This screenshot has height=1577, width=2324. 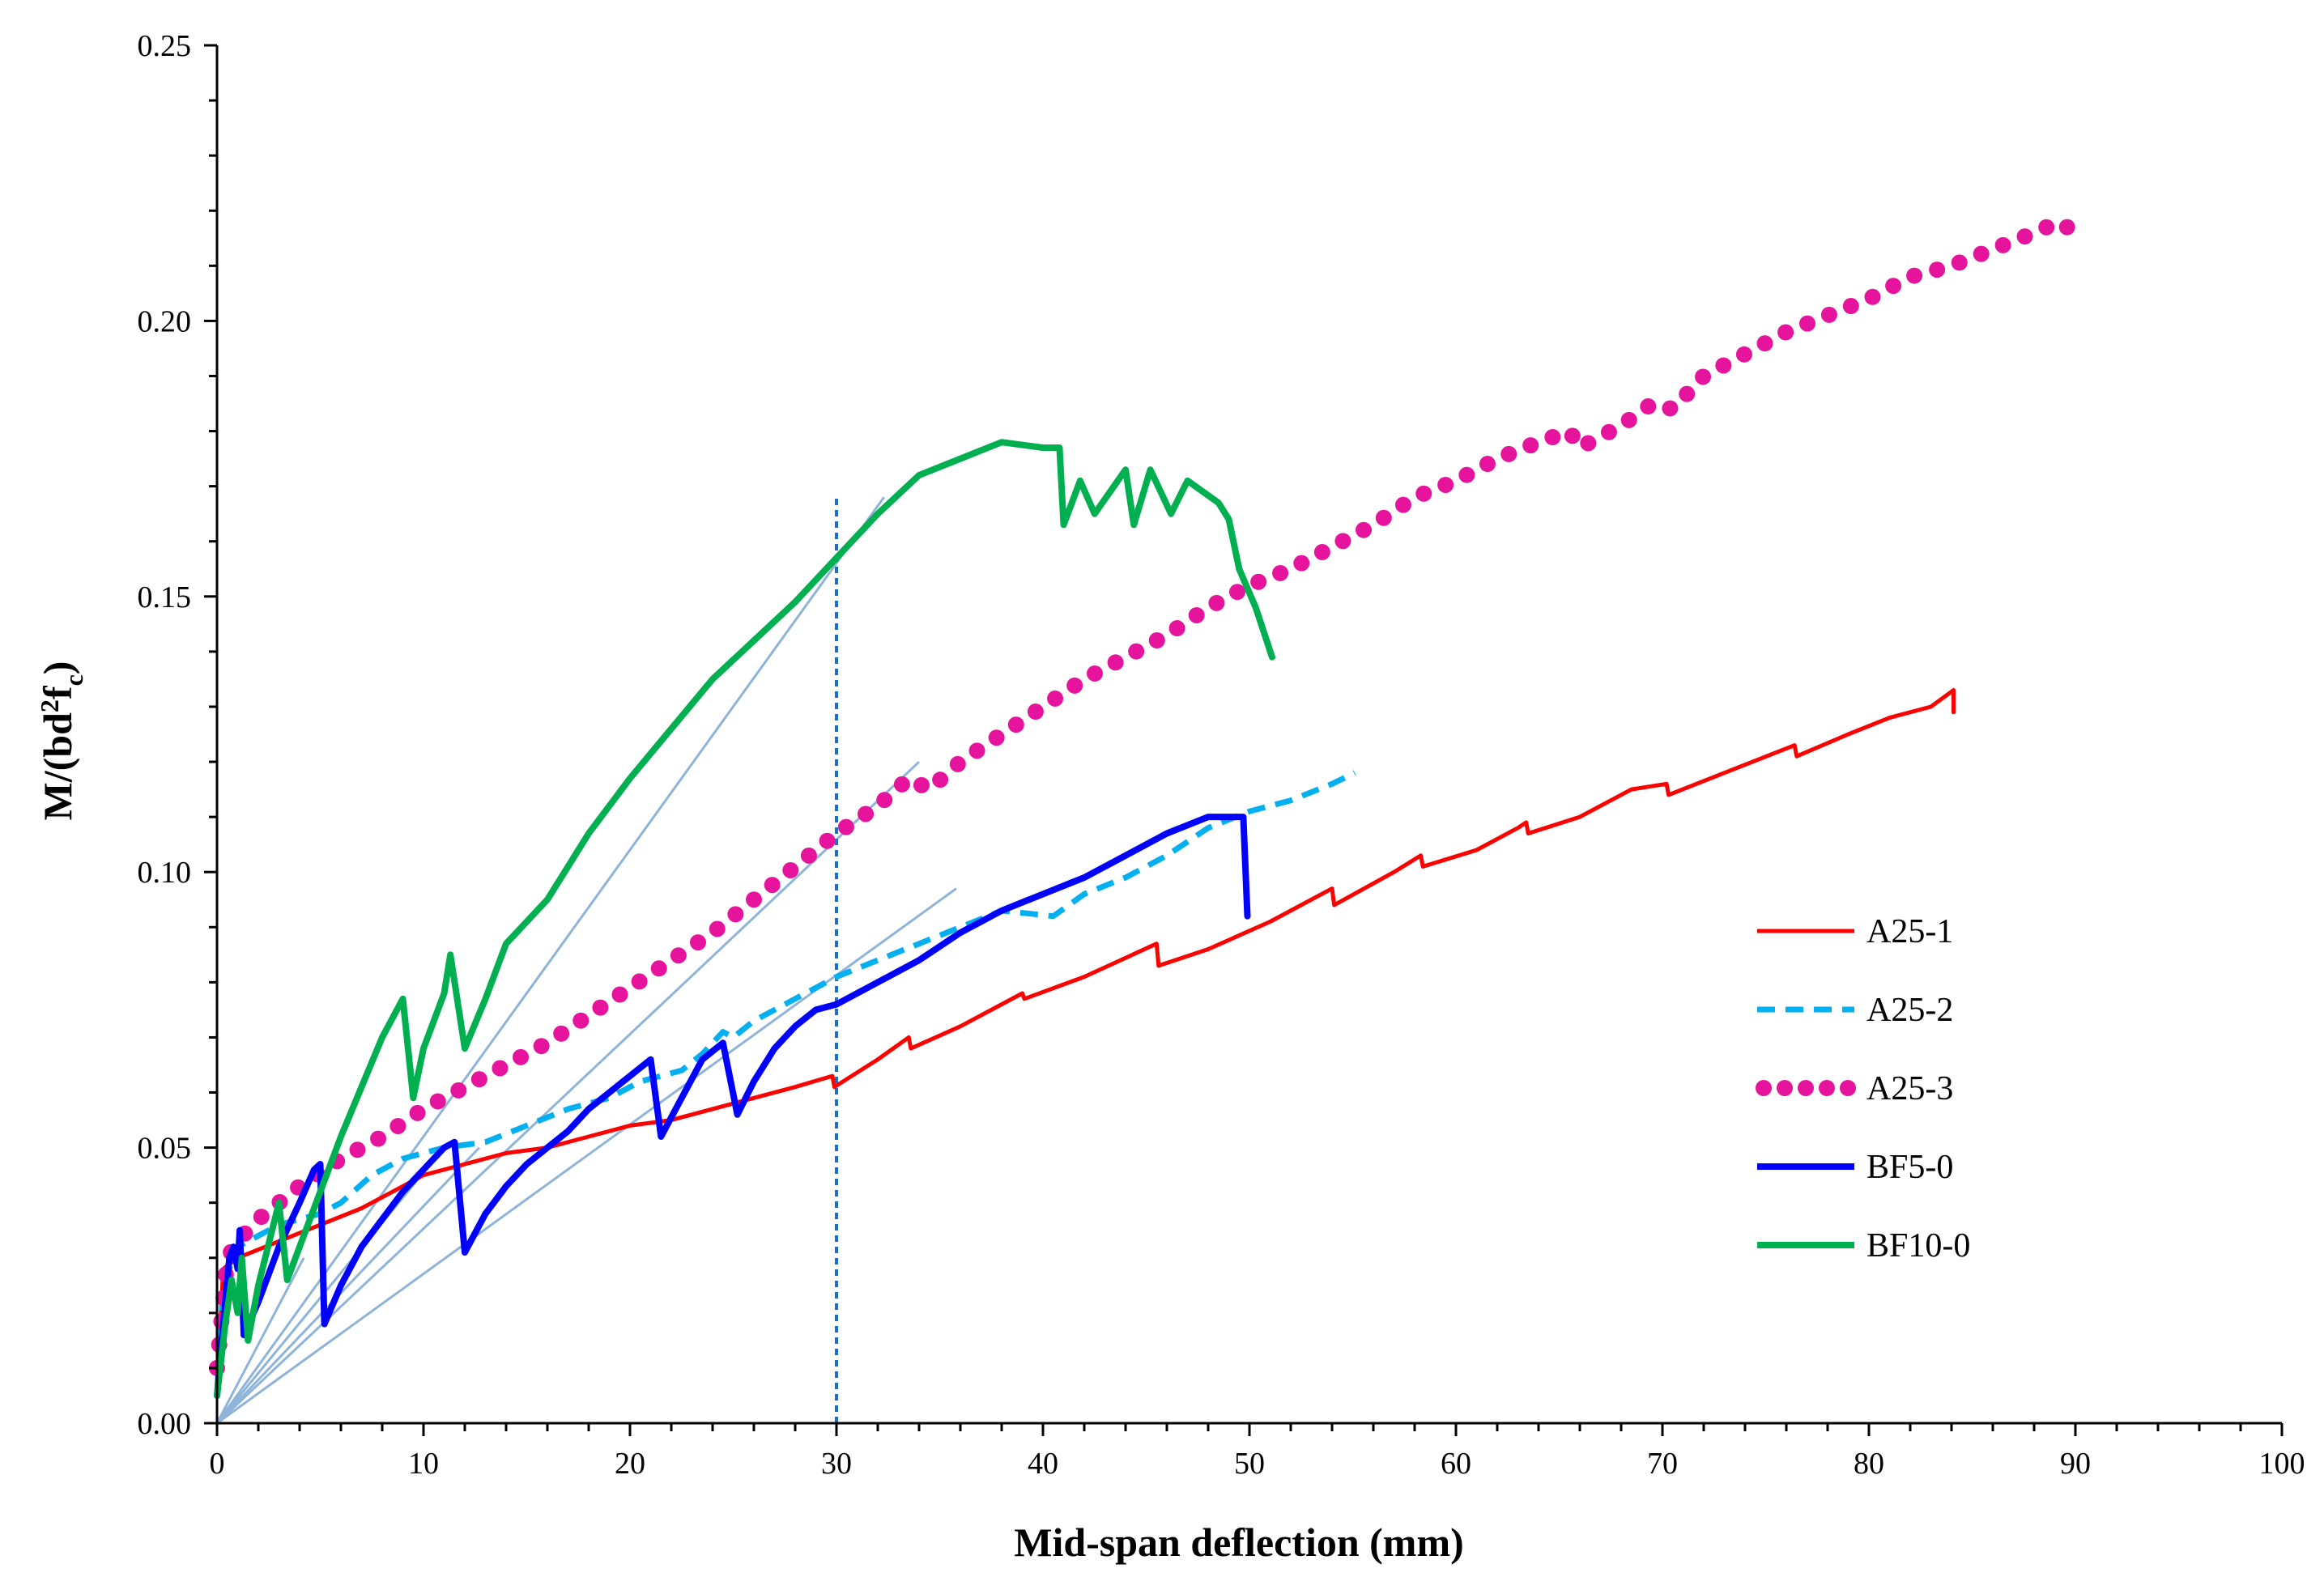 What do you see at coordinates (2075, 1464) in the screenshot?
I see `x-tick-label: 90` at bounding box center [2075, 1464].